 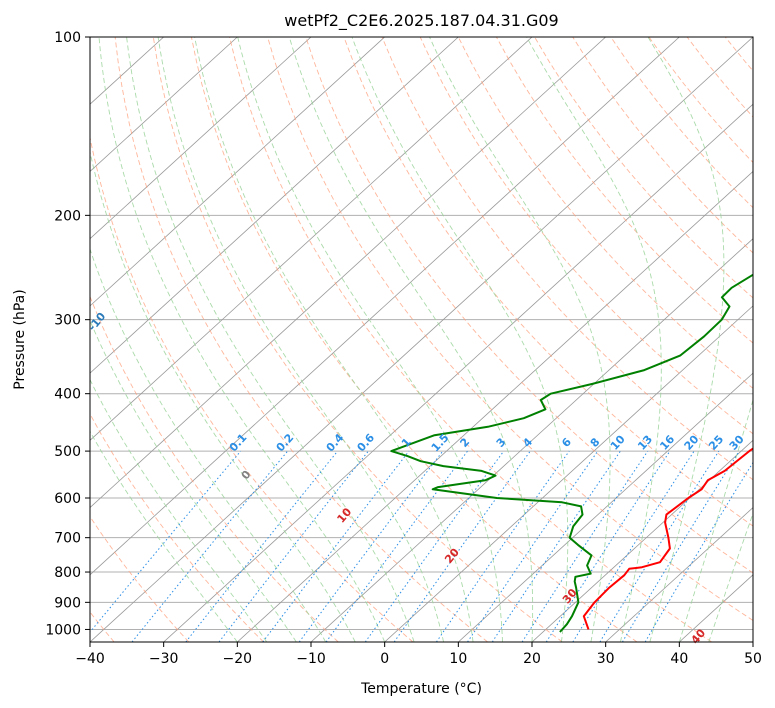 I want to click on y-tick-label: 700, so click(x=67, y=539).